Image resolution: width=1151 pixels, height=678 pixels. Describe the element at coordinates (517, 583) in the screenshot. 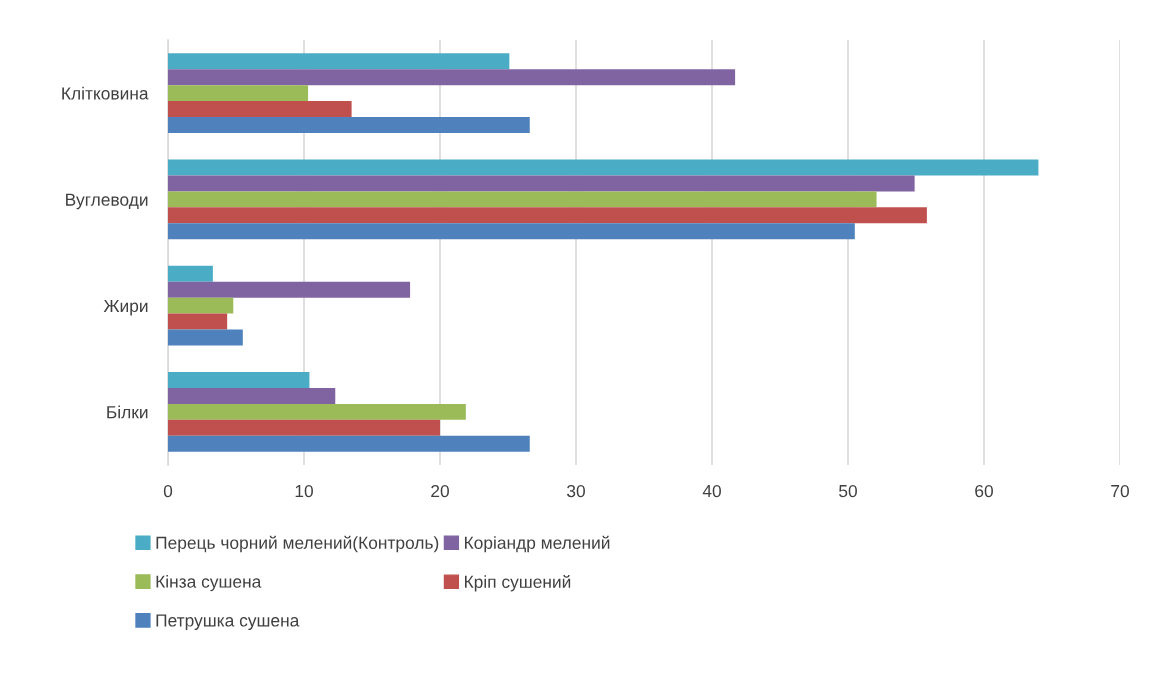

I see `legend-label: Кріп сушений` at that location.